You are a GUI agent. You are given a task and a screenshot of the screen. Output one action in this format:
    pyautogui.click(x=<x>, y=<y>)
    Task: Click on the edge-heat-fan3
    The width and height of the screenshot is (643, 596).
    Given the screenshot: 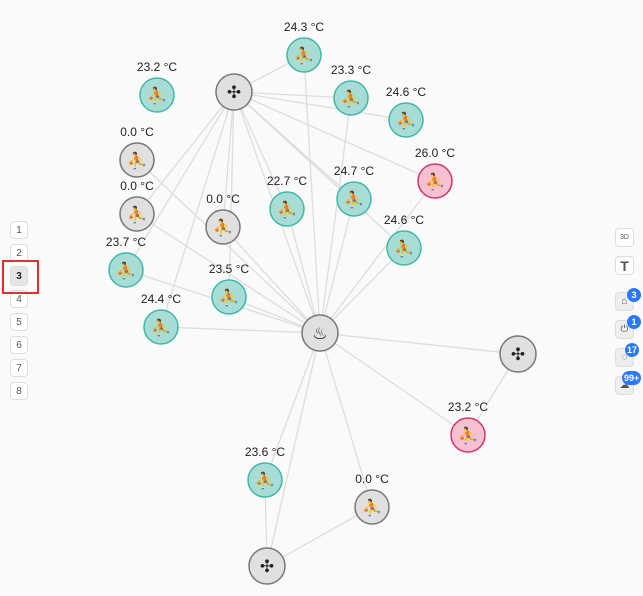 What is the action you would take?
    pyautogui.click(x=293, y=449)
    